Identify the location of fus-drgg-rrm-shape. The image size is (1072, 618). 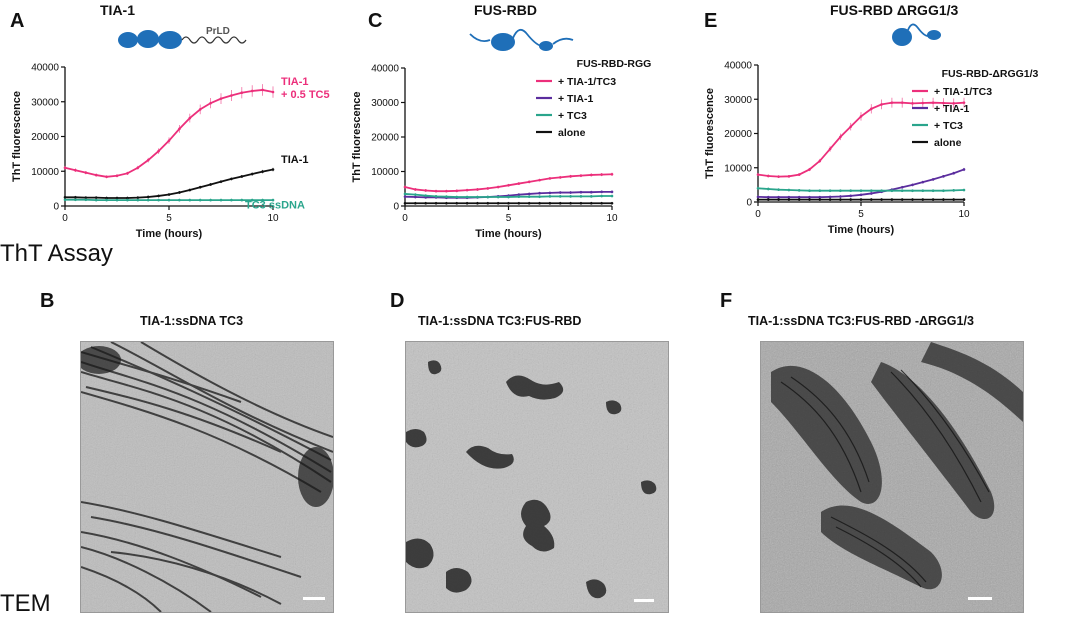
(902, 37).